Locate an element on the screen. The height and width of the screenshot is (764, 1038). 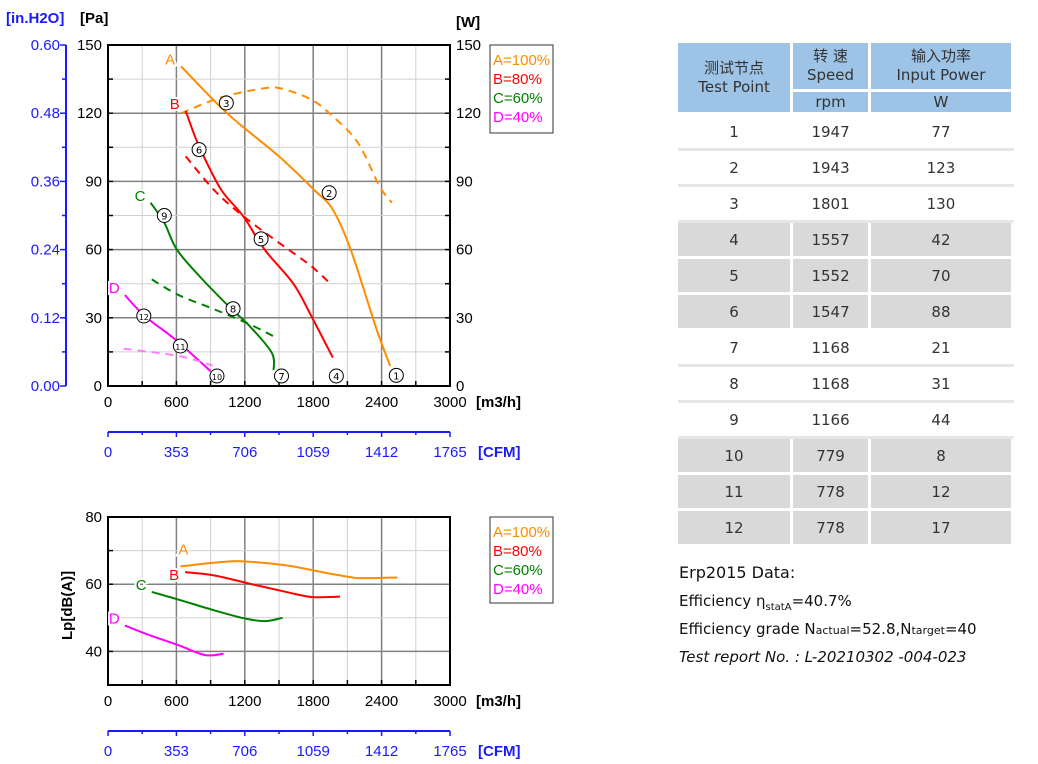
y-right-tick-label: 60 is located at coordinates (464, 250).